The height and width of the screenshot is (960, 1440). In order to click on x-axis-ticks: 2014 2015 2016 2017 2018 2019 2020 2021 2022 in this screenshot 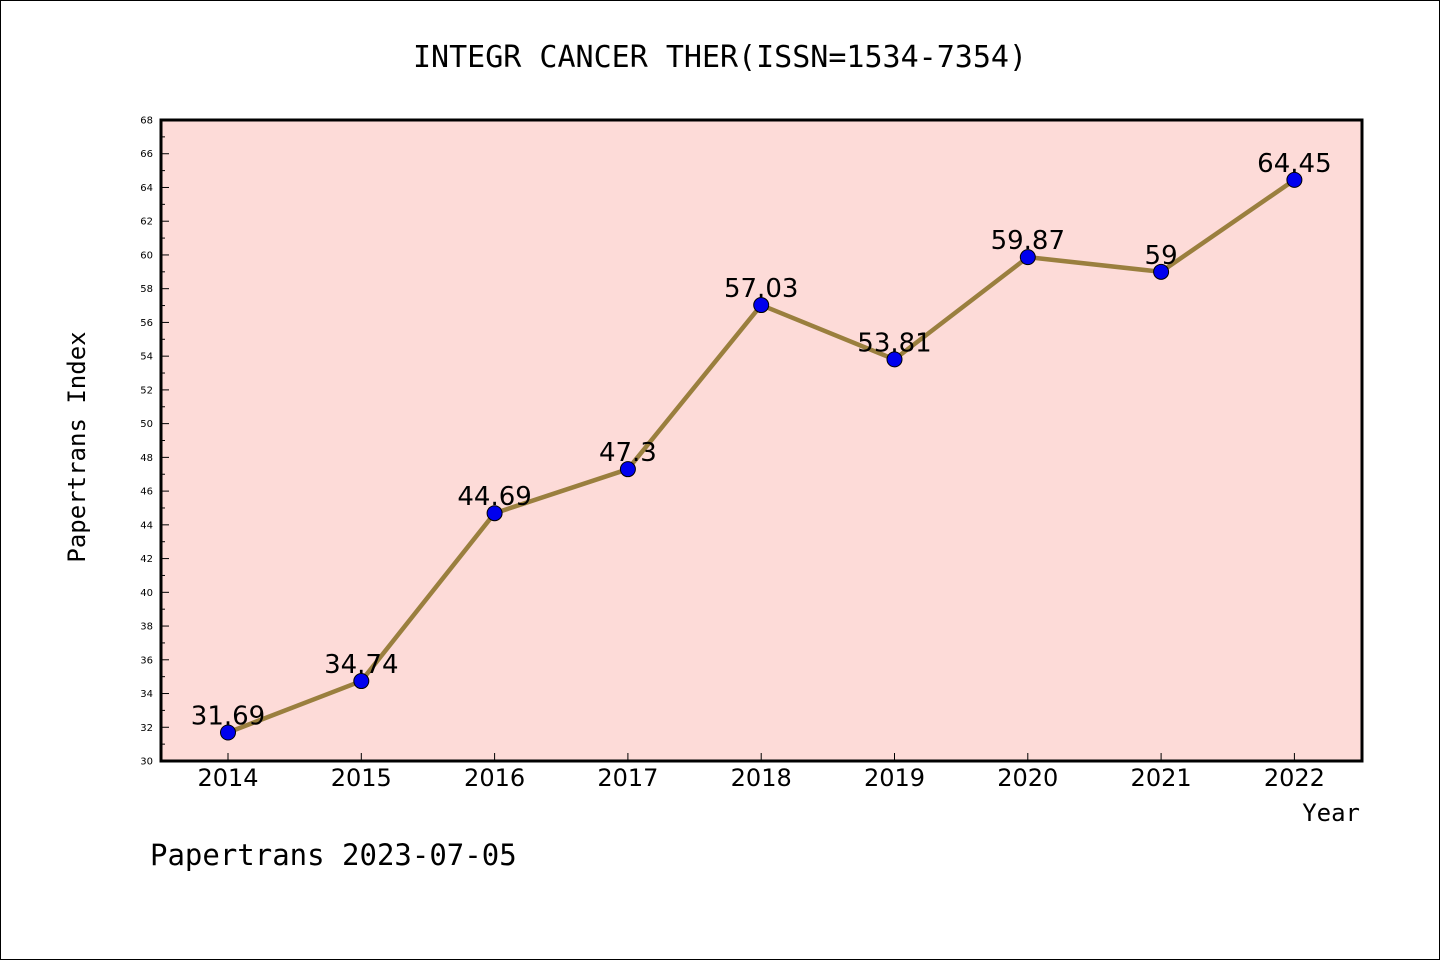, I will do `click(761, 772)`.